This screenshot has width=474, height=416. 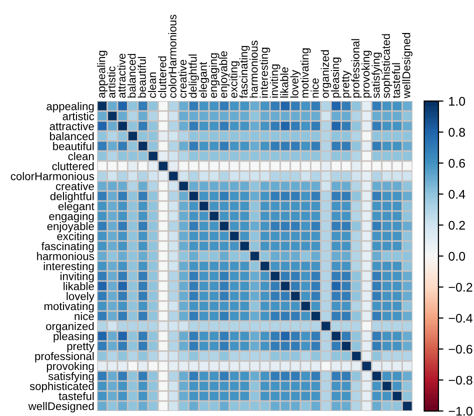 I want to click on x-tick-label: motivating, so click(x=305, y=73).